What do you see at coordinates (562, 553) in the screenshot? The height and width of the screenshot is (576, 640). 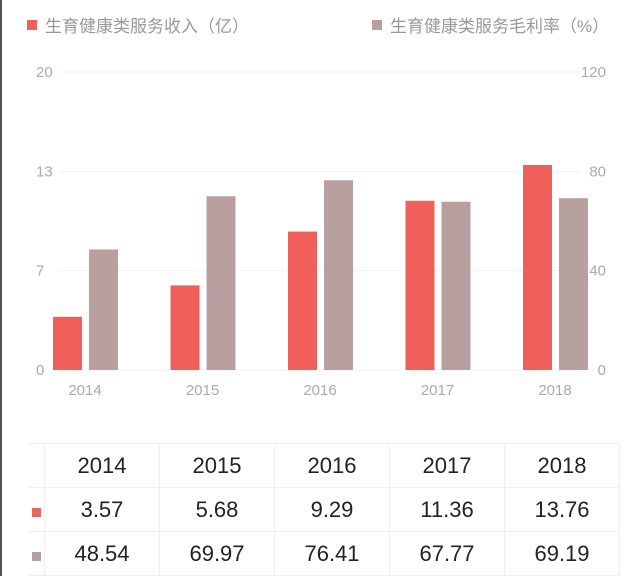 I see `table-cell: 69.19` at bounding box center [562, 553].